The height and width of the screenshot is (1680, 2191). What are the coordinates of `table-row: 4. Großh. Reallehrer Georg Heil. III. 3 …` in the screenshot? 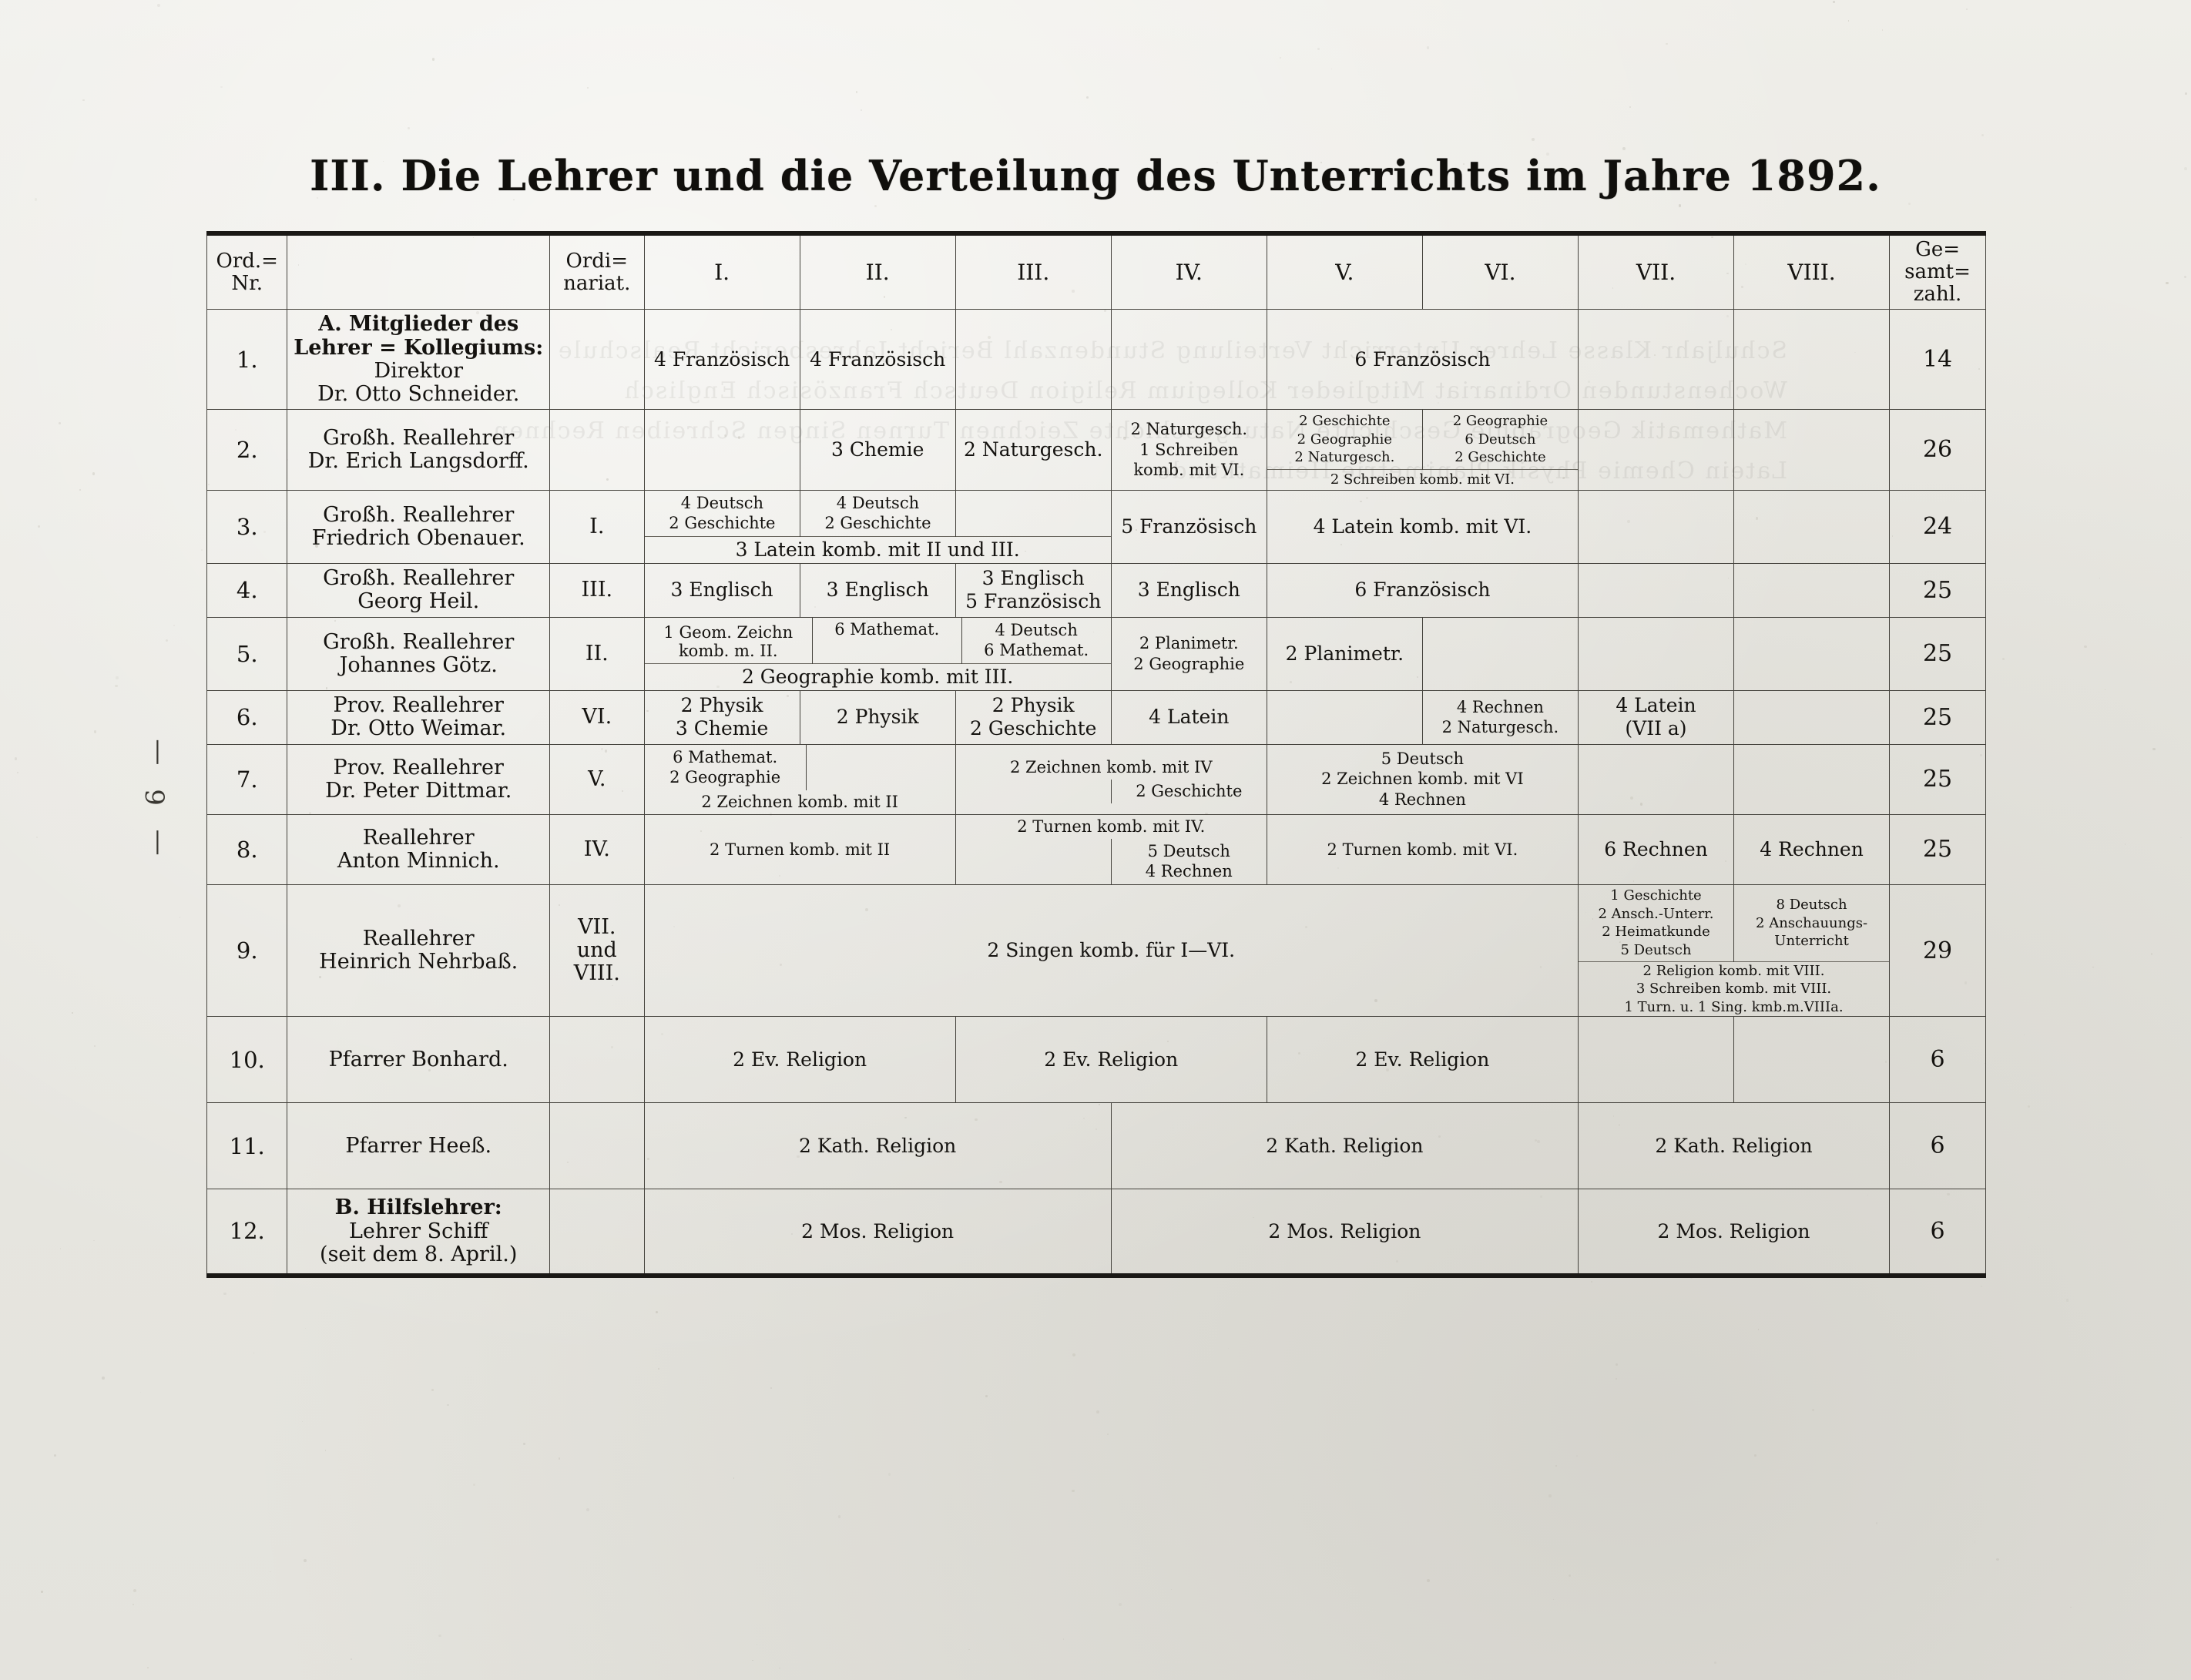 It's located at (1096, 590).